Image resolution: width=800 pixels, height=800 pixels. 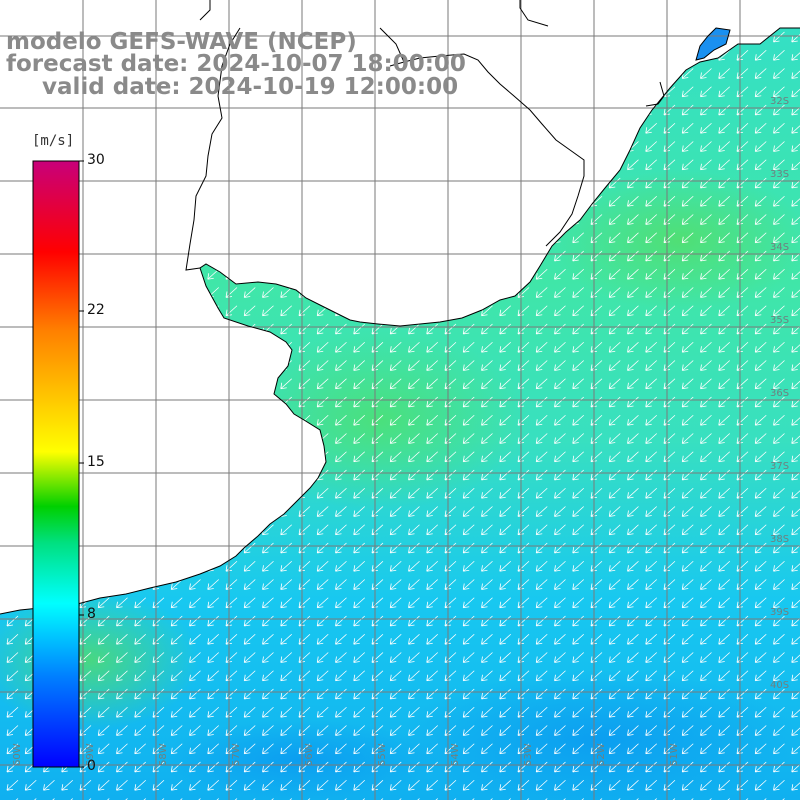 I want to click on lon-label: 55W, so click(x=382, y=754).